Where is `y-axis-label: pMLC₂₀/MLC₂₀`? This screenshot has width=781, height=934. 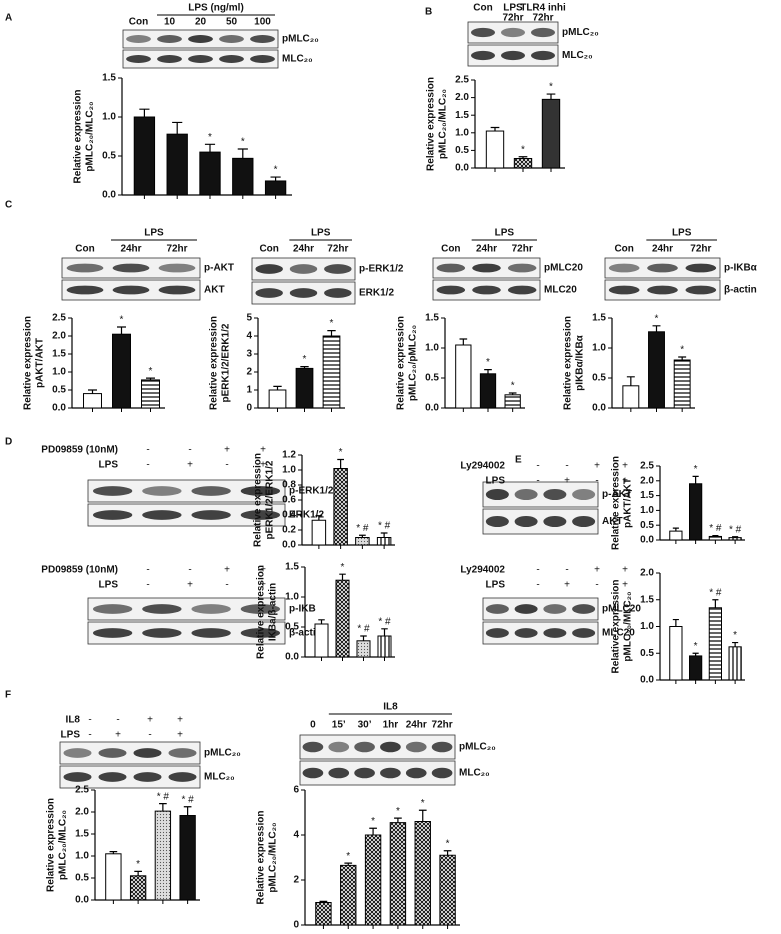
y-axis-label: pMLC₂₀/MLC₂₀ is located at coordinates (628, 626).